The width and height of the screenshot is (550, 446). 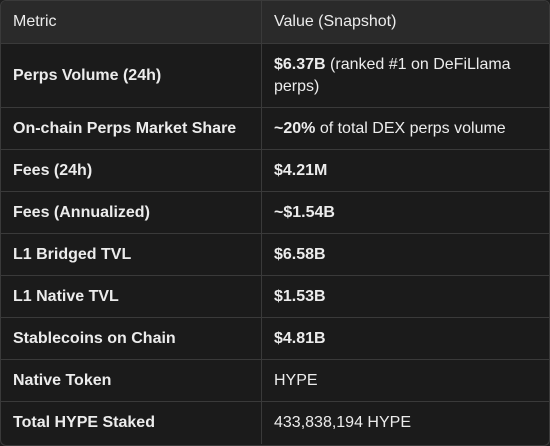 What do you see at coordinates (131, 254) in the screenshot?
I see `metric-cell: L1 Bridged TVL` at bounding box center [131, 254].